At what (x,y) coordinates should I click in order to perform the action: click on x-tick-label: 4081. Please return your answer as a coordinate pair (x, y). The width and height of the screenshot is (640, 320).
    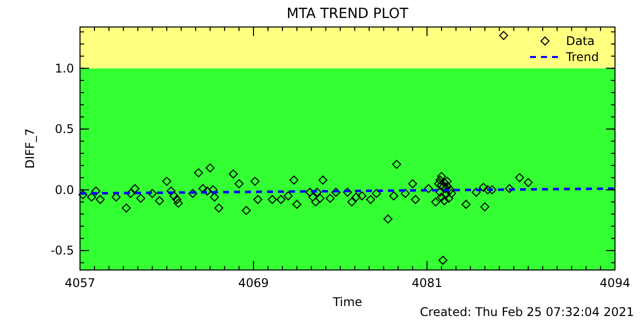
    Looking at the image, I should click on (427, 283).